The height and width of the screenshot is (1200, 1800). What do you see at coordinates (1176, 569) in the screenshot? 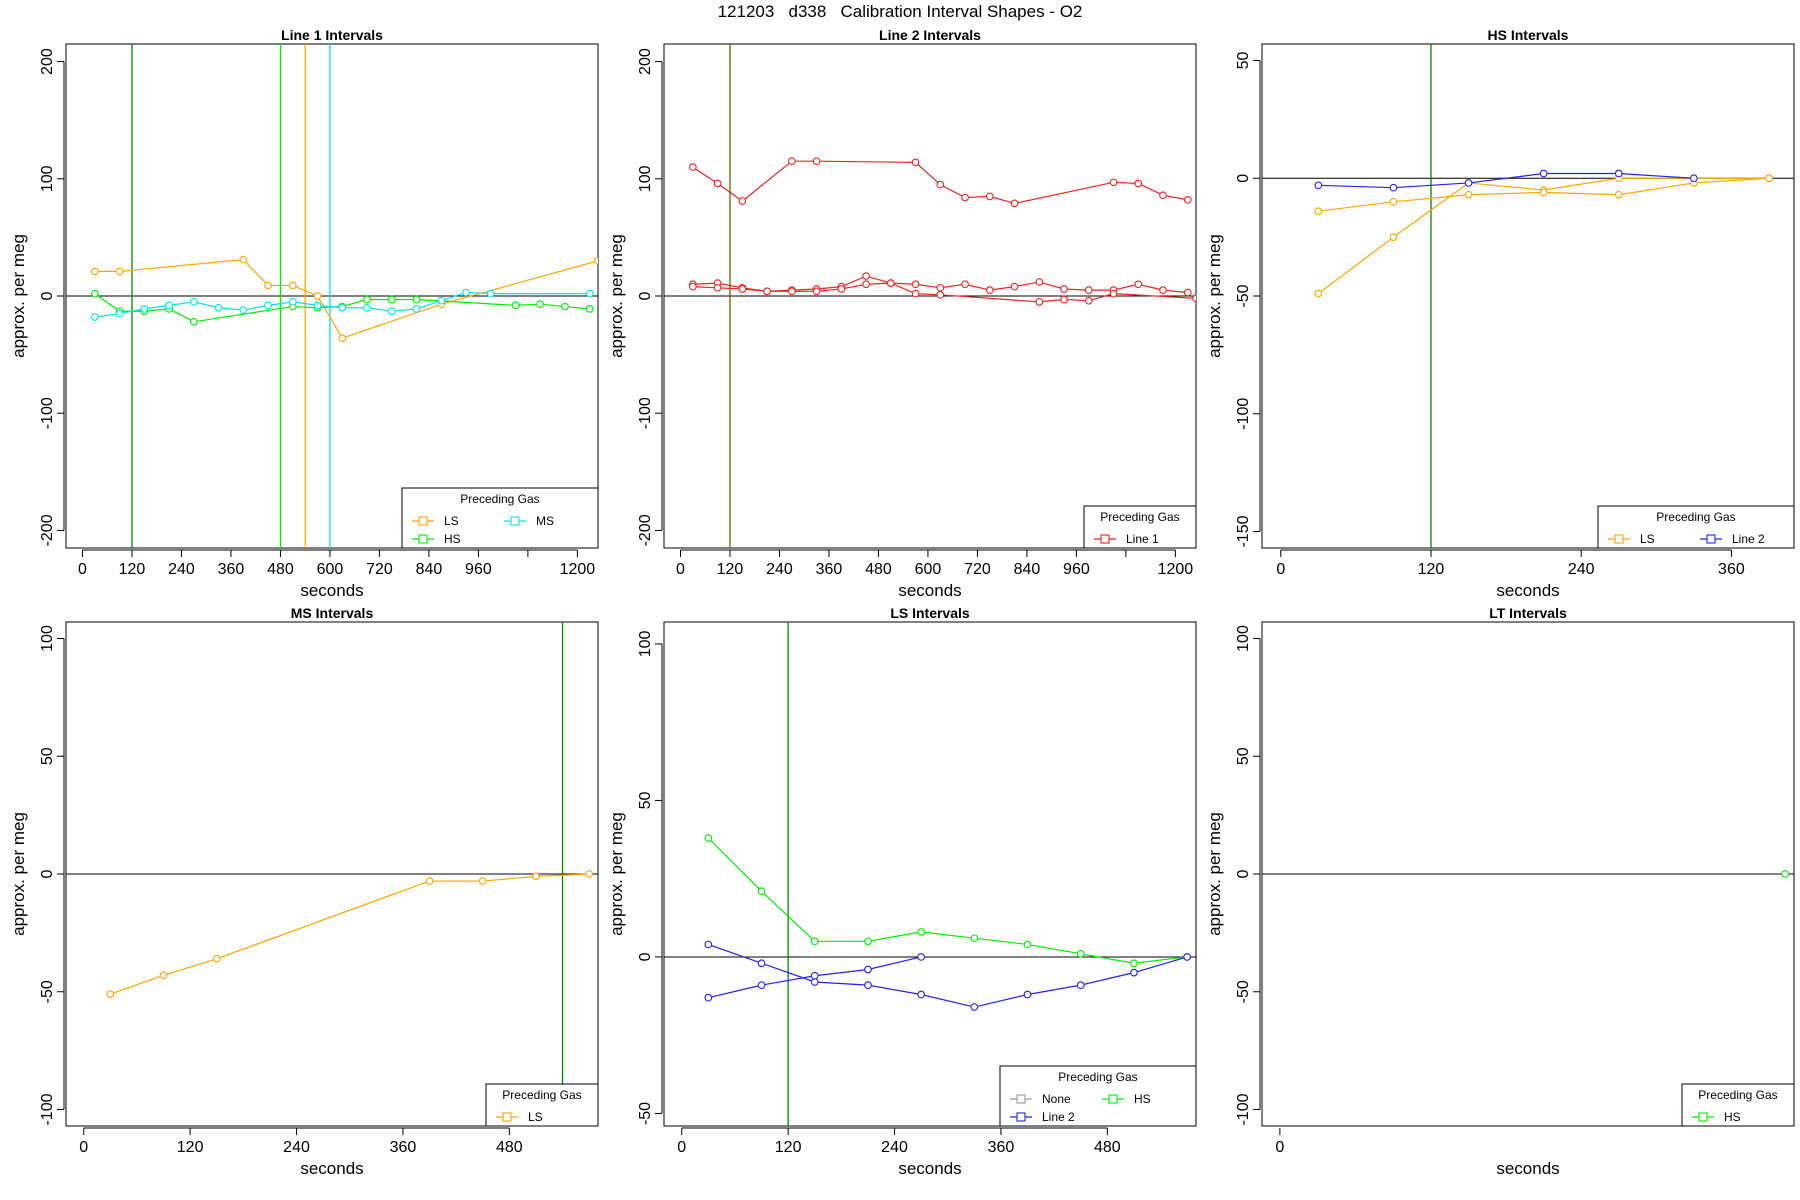
I see `x-tick-label: 1200` at bounding box center [1176, 569].